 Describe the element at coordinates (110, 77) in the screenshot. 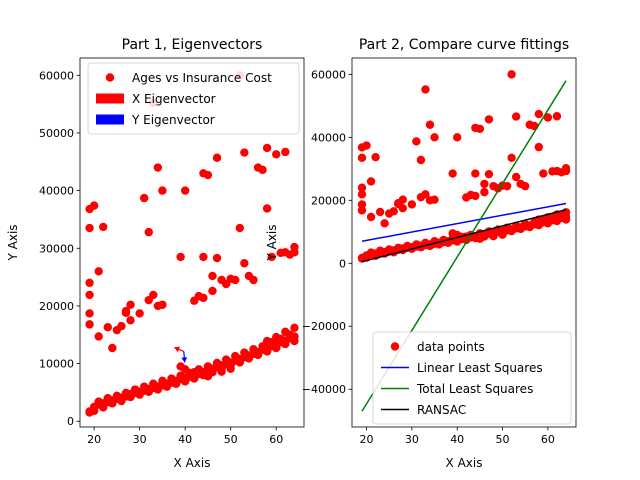

I see `legend-marker` at that location.